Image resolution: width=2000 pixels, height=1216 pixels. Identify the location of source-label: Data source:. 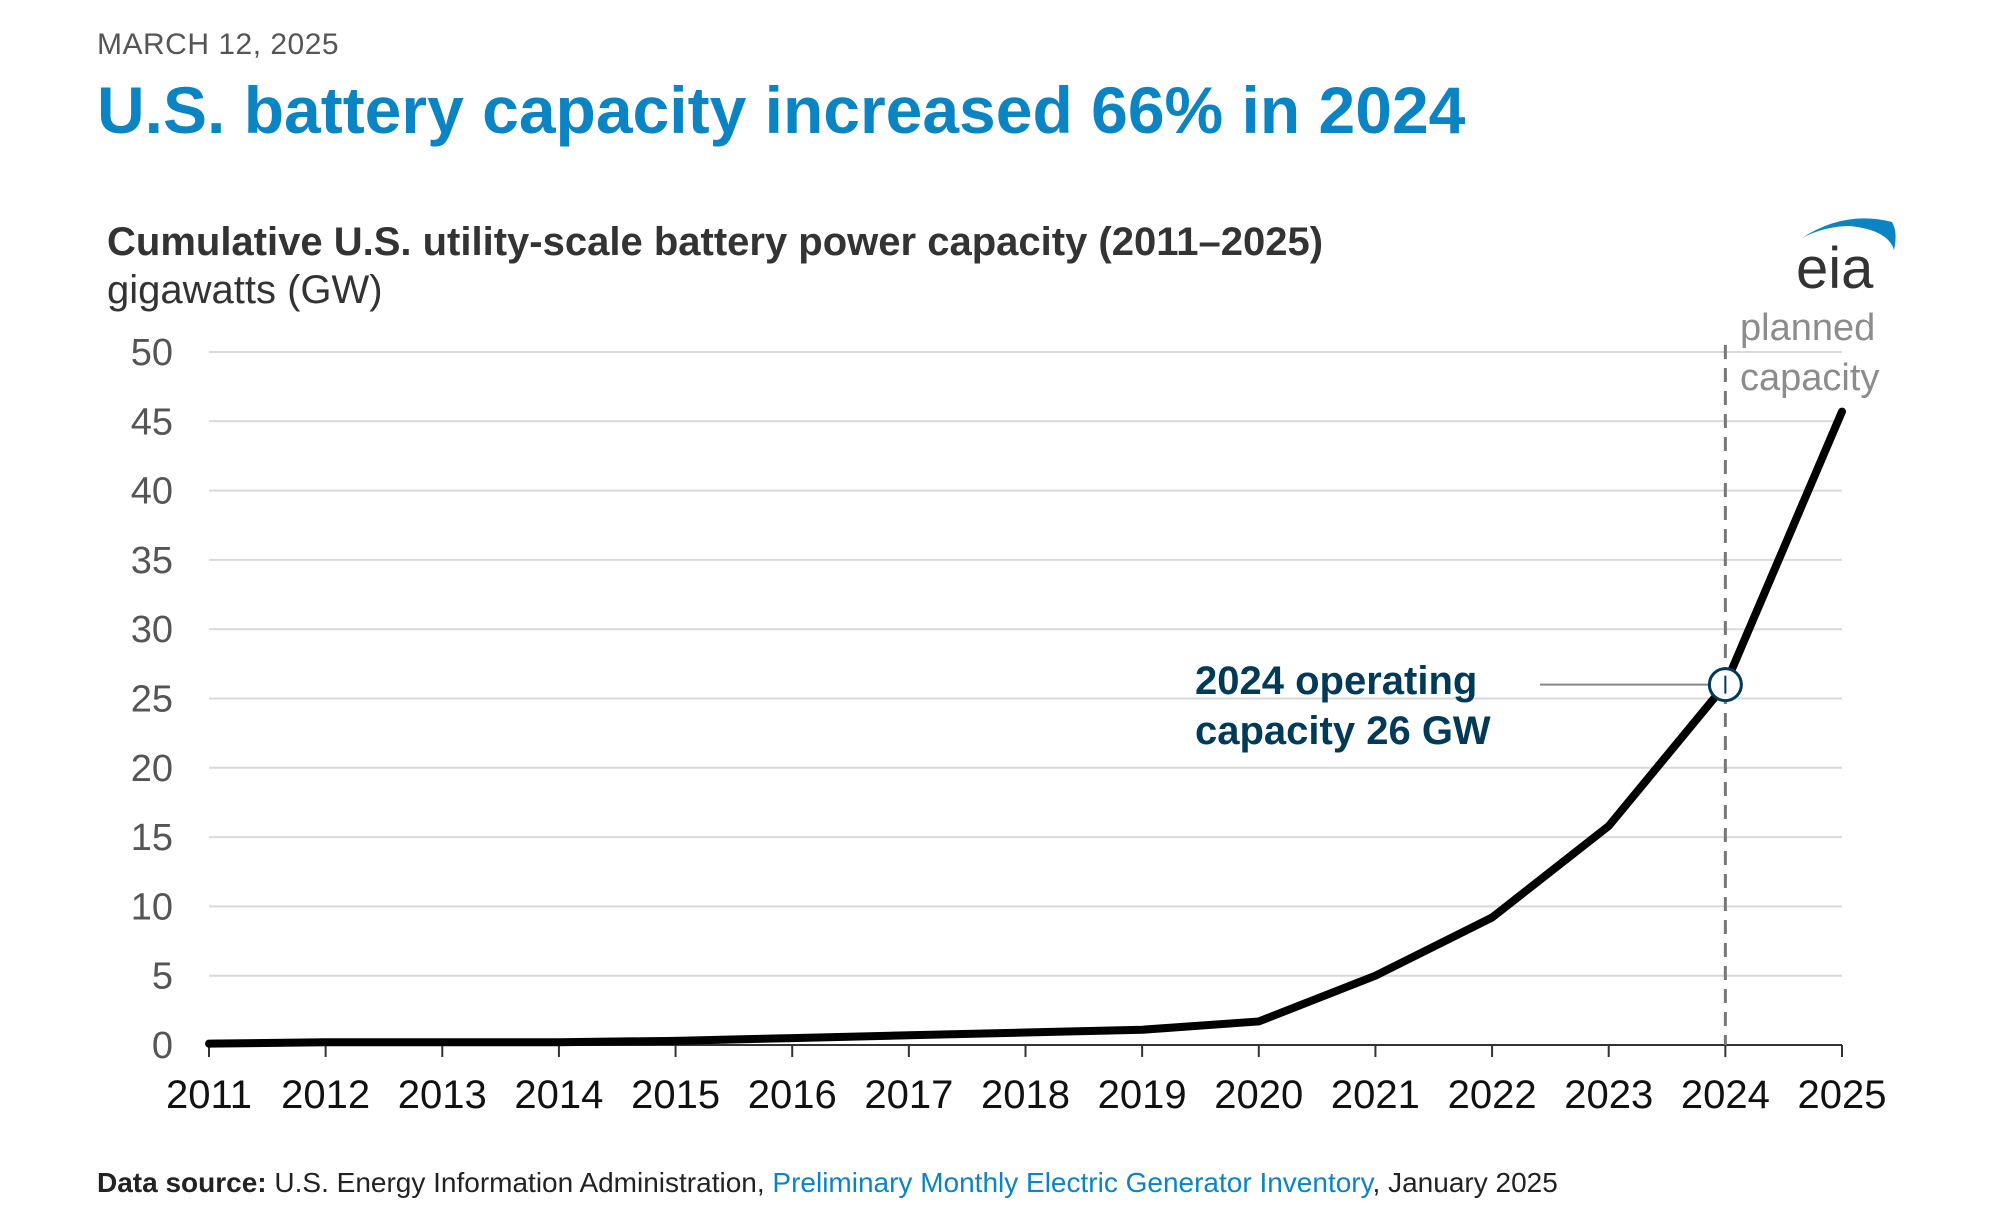
(182, 1182).